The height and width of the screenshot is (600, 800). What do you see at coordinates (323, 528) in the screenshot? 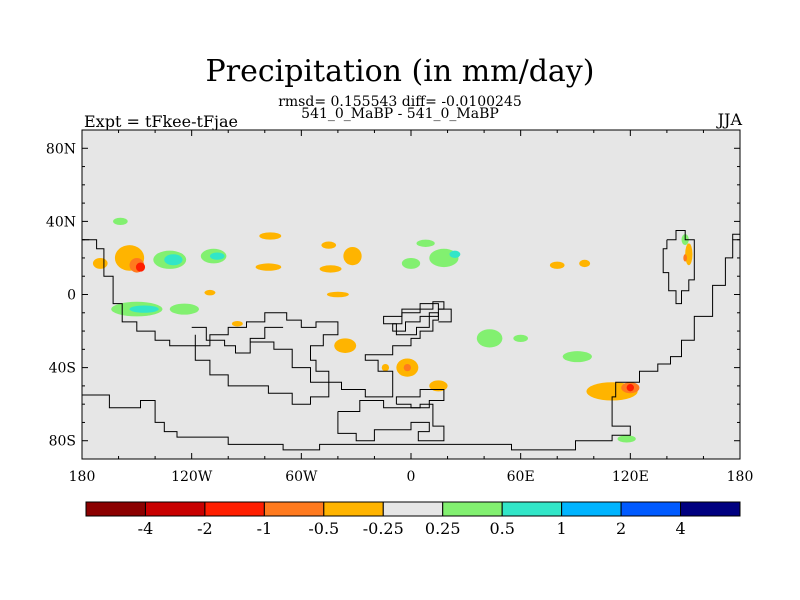
I see `colorbar-label: -0.5` at bounding box center [323, 528].